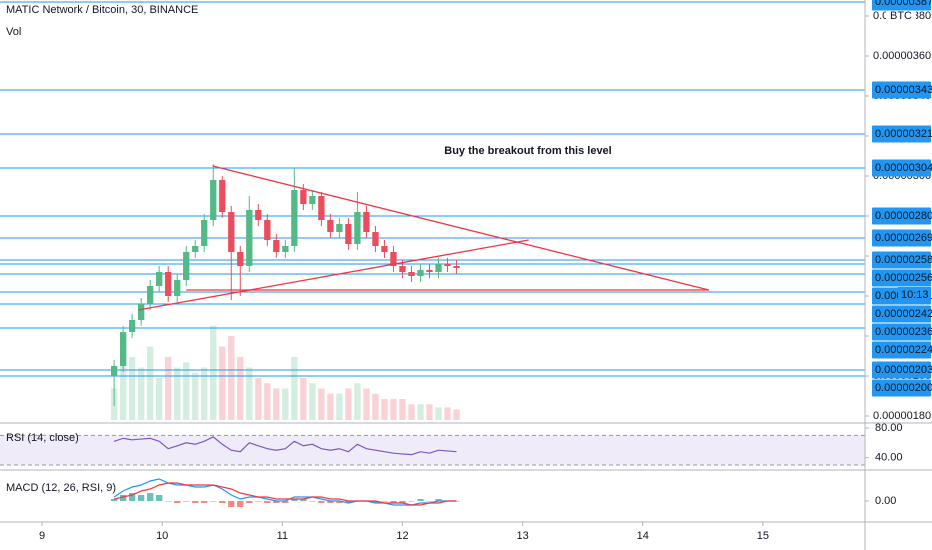 Image resolution: width=932 pixels, height=550 pixels. I want to click on rsi-tick-label: 40.00, so click(889, 458).